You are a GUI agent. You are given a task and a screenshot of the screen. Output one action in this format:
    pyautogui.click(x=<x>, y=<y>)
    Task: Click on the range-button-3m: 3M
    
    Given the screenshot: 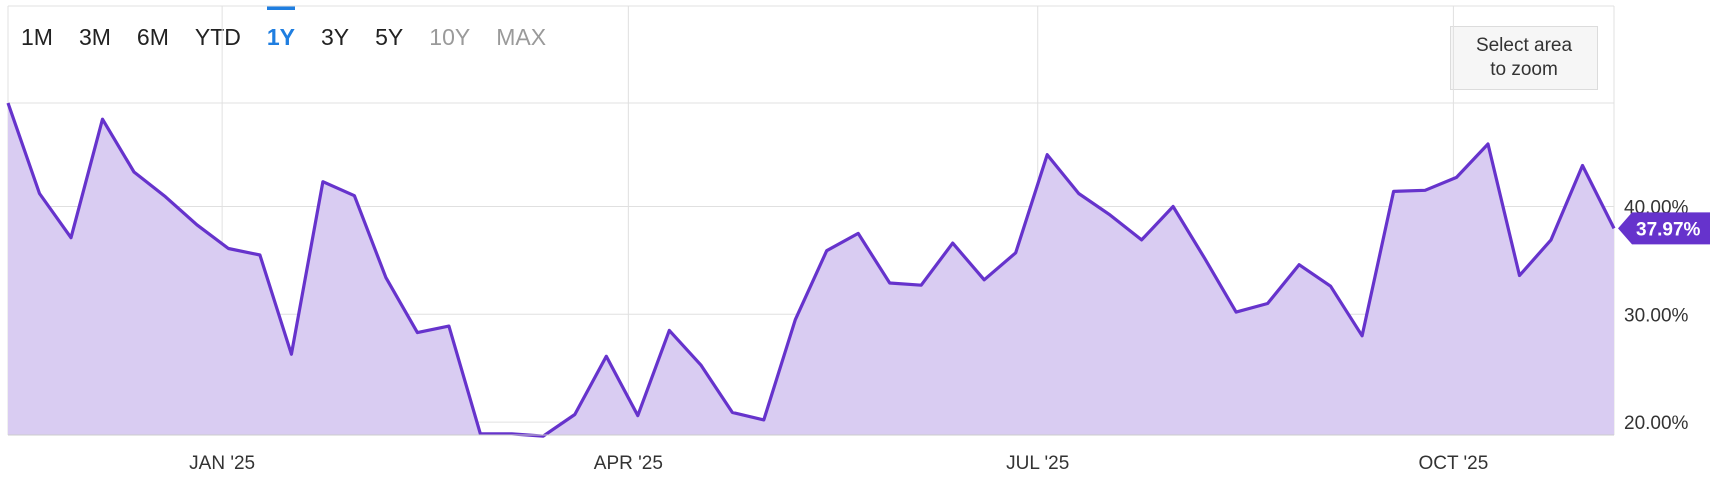 What is the action you would take?
    pyautogui.click(x=94, y=37)
    